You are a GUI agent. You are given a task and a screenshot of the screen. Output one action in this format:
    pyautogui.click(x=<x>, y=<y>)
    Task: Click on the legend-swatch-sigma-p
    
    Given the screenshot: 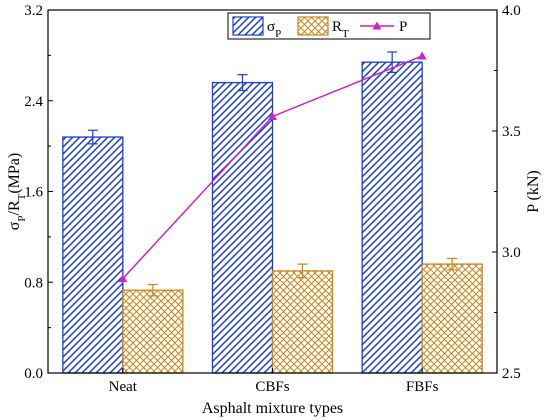 What is the action you would take?
    pyautogui.click(x=248, y=26)
    